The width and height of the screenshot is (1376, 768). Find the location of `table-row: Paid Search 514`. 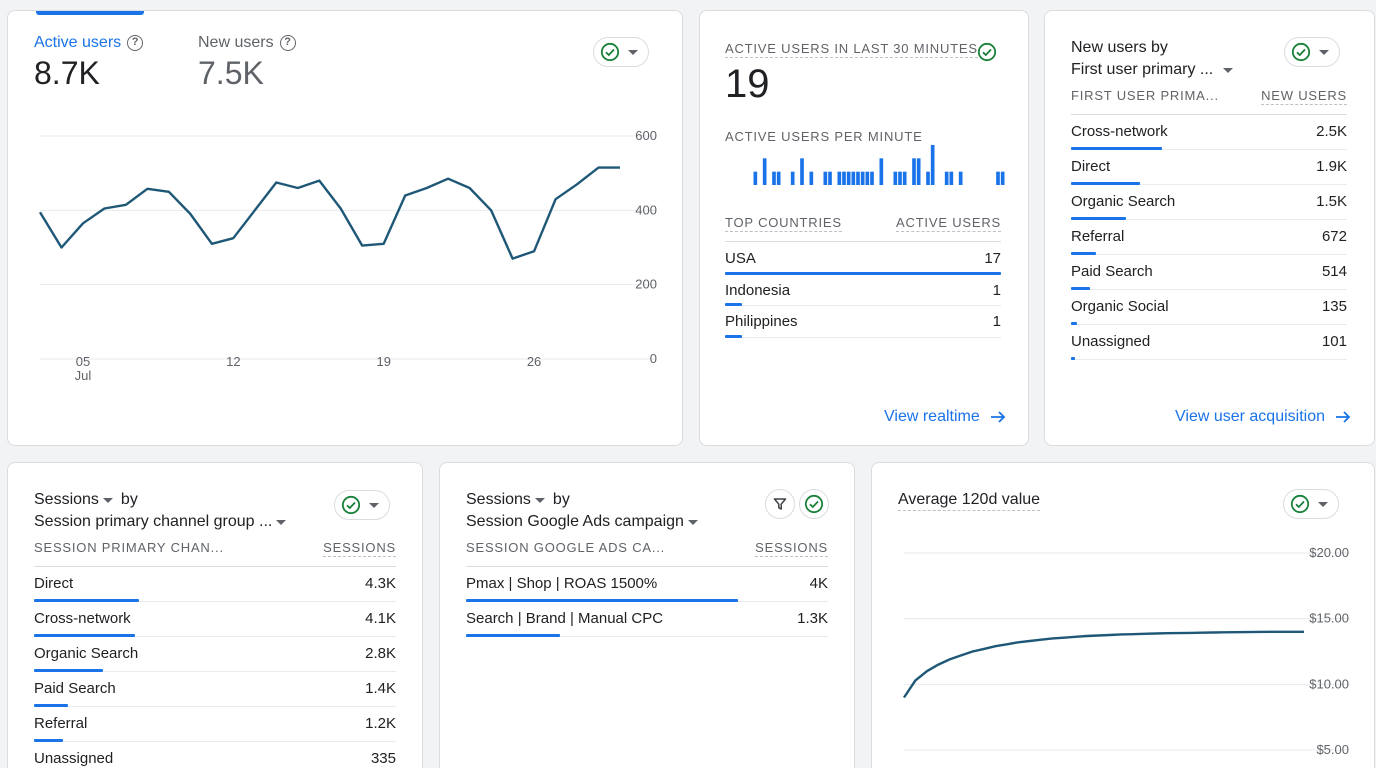

table-row: Paid Search 514 is located at coordinates (1209, 272).